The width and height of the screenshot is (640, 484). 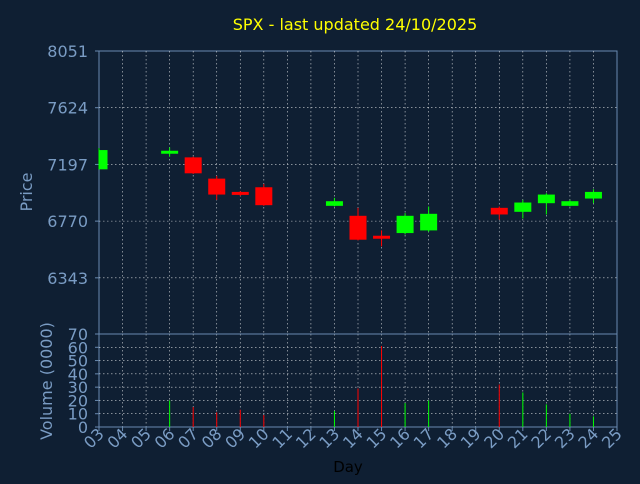 I want to click on volume-tick-label: 30, so click(x=78, y=387).